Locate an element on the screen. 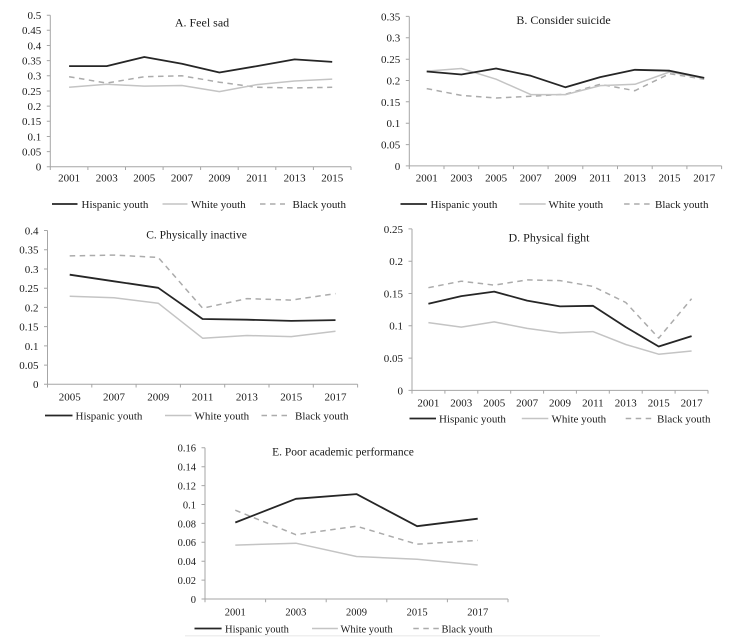  svg-text: A. Feel sad is located at coordinates (202, 23).